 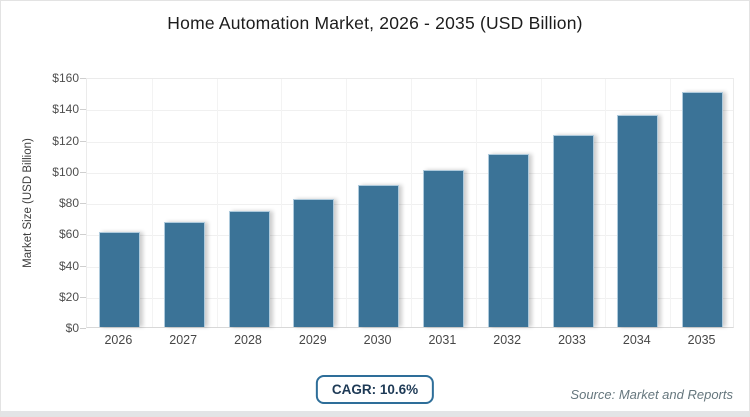 What do you see at coordinates (703, 209) in the screenshot?
I see `bar-2035` at bounding box center [703, 209].